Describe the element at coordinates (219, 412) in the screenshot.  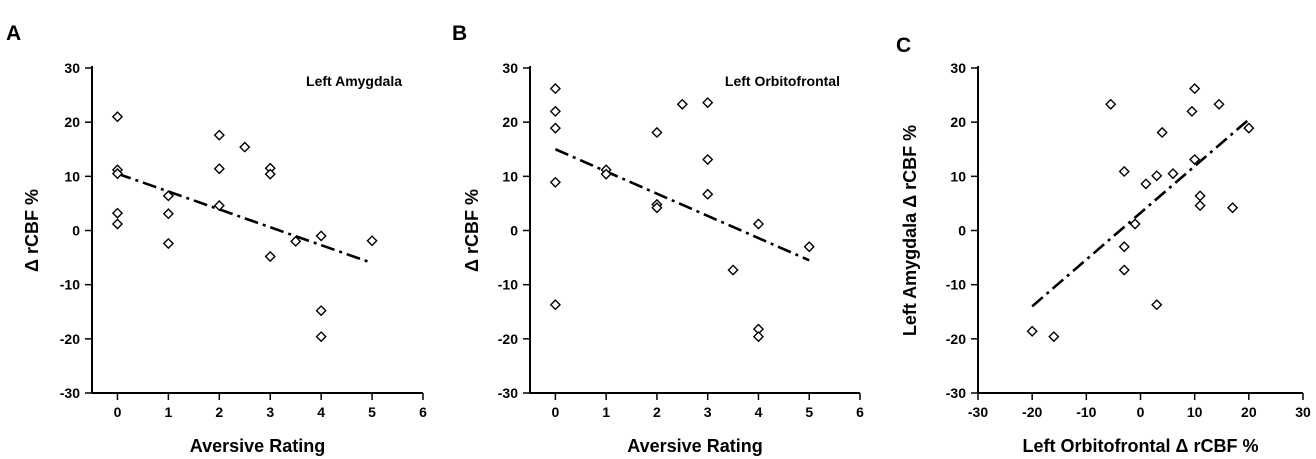
I see `x-tick-label: 2` at that location.